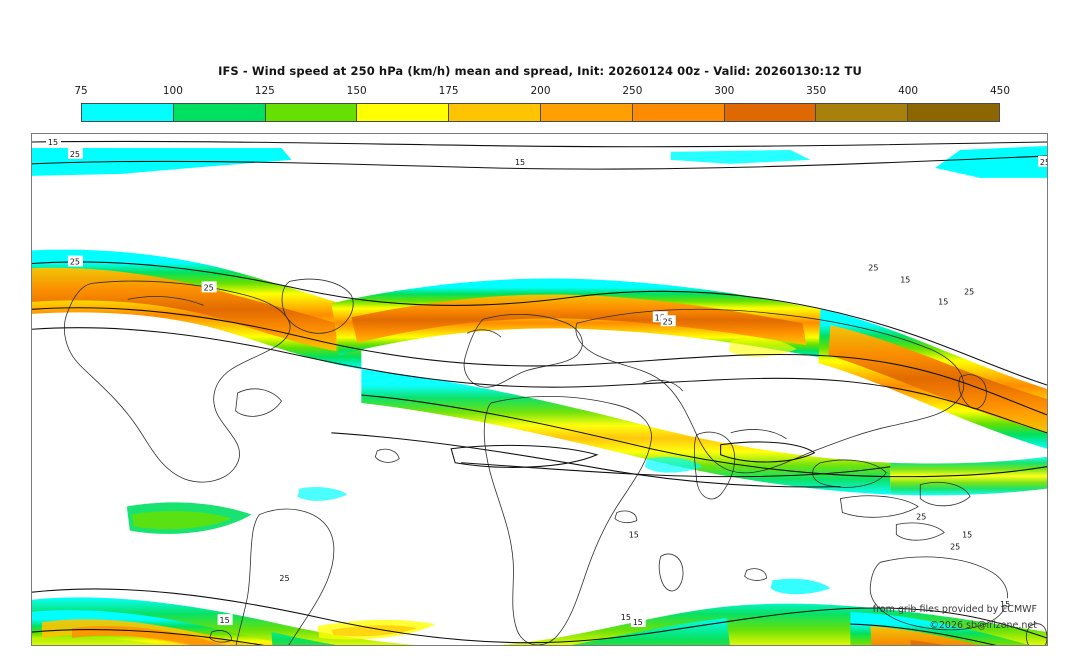  I want to click on colorbar: 75 100 125 150 175 200 250 300 350 400 450, so click(542, 103).